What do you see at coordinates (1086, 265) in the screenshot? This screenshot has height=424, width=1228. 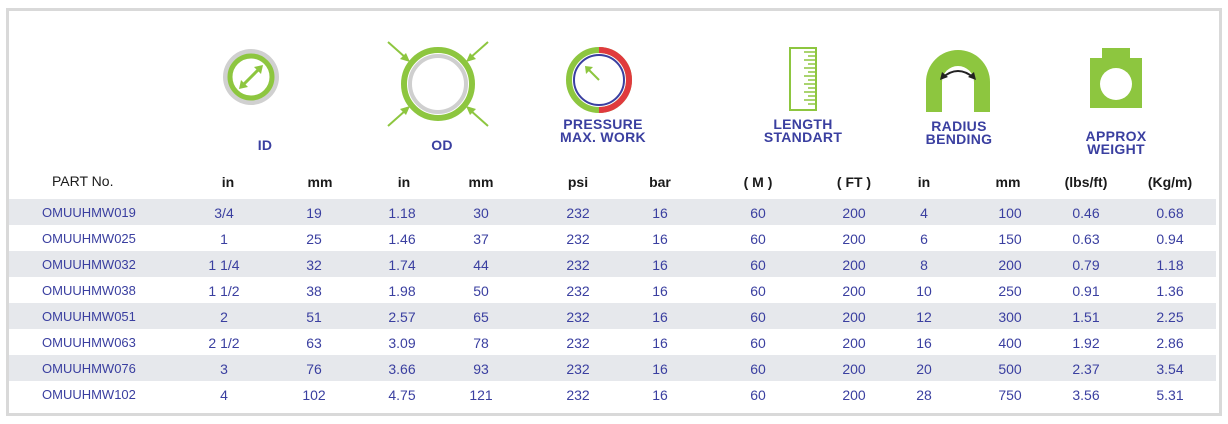 I see `cell-lbs-ft: 0.79` at bounding box center [1086, 265].